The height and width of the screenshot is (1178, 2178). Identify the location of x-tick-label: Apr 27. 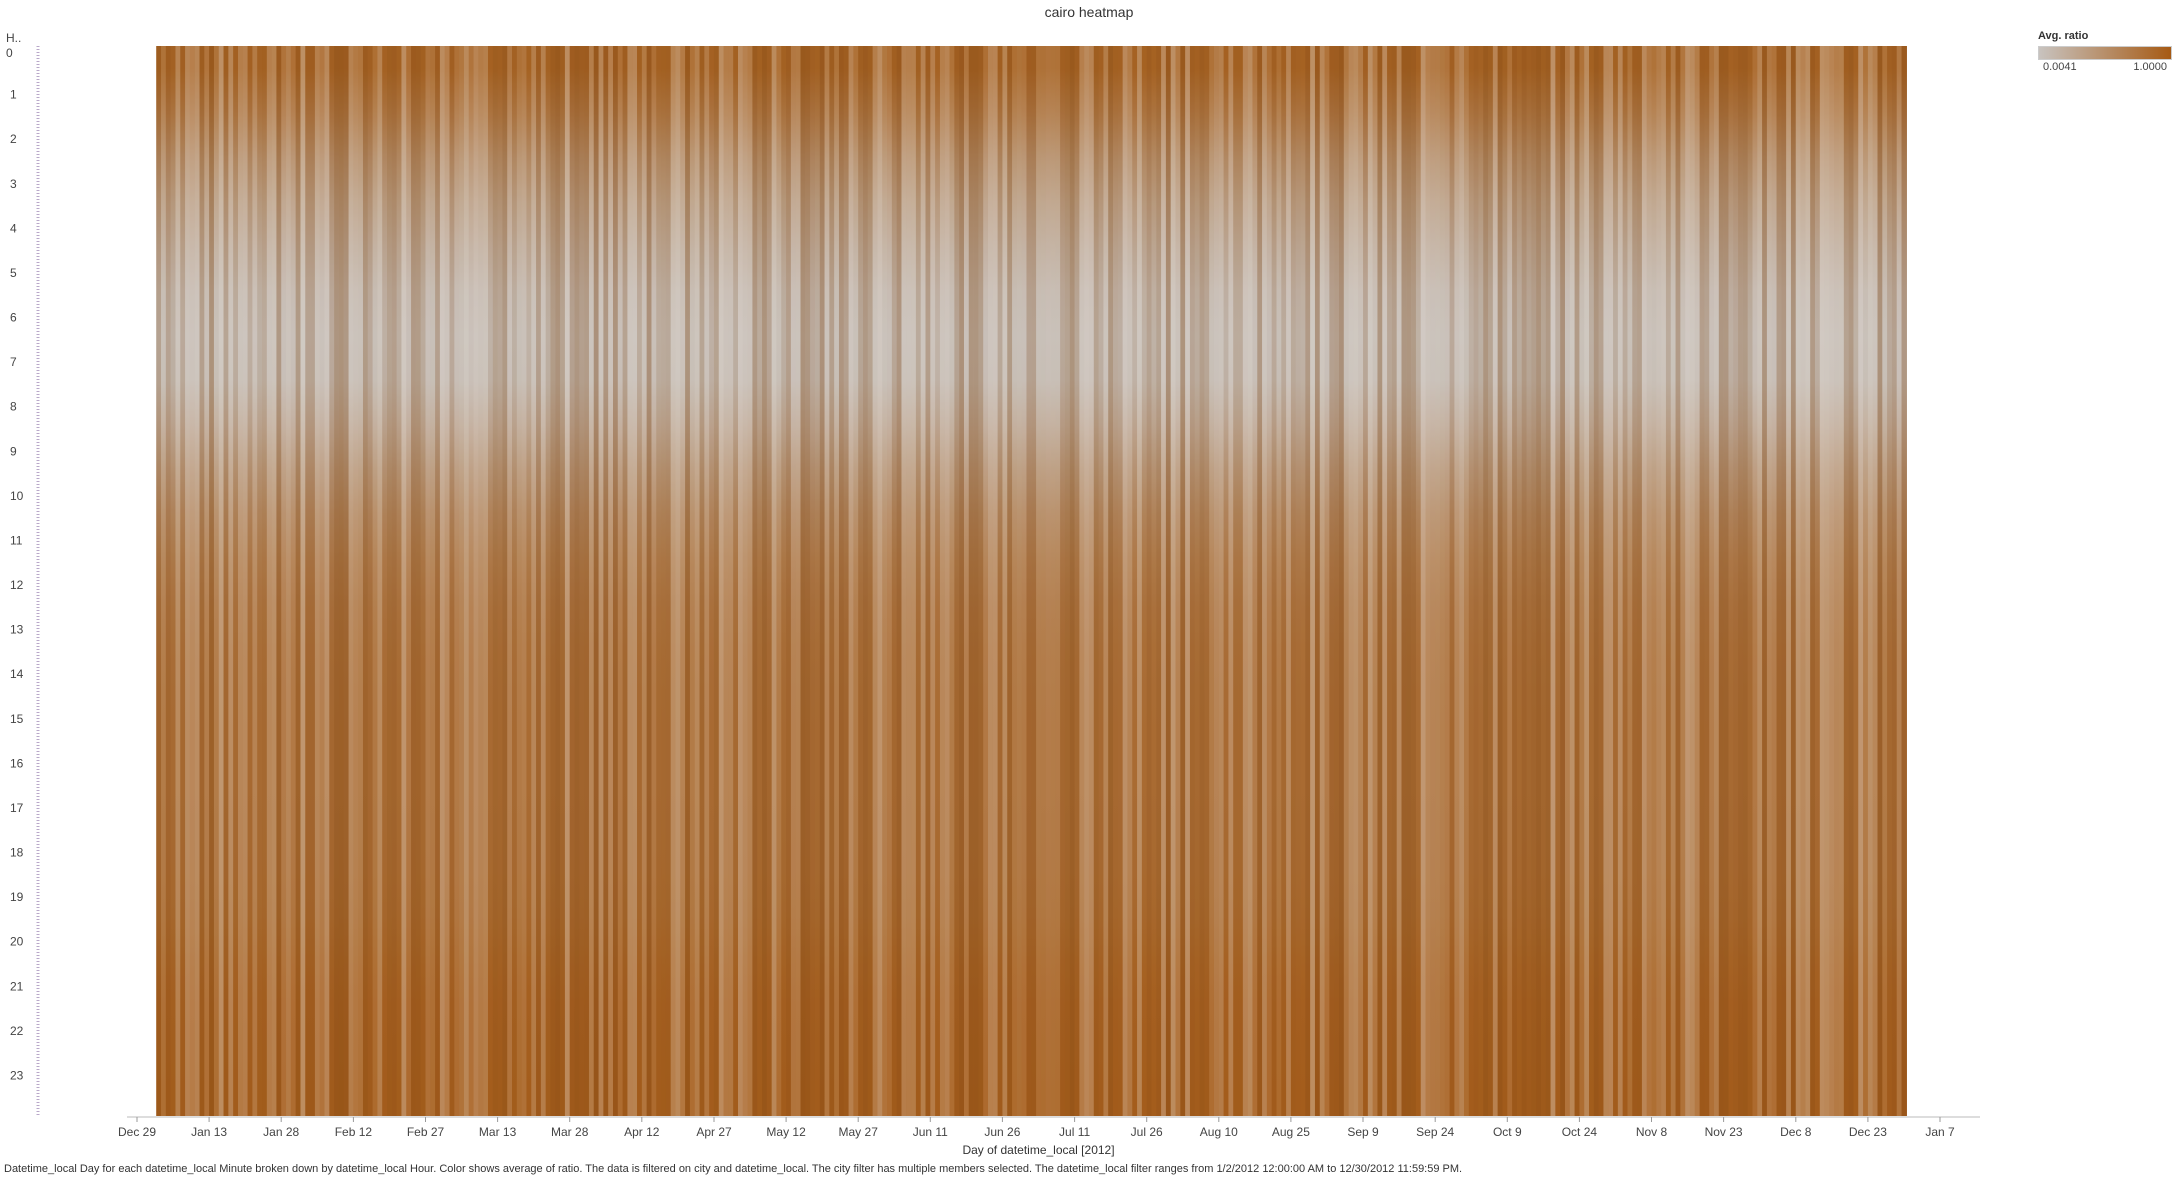
(714, 1132).